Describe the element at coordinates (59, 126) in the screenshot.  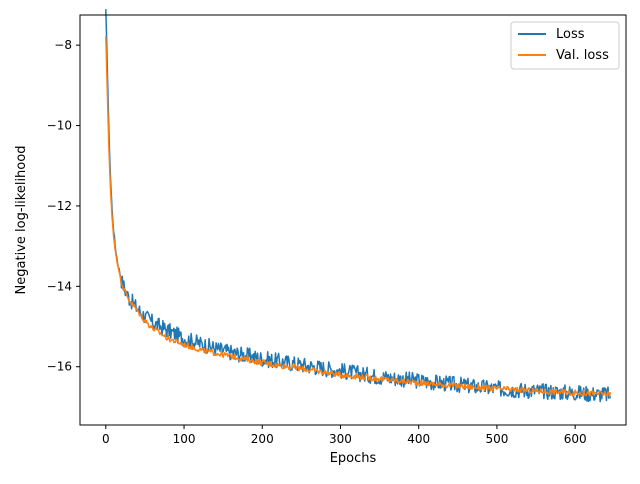
I see `y-tick-label: −10` at that location.